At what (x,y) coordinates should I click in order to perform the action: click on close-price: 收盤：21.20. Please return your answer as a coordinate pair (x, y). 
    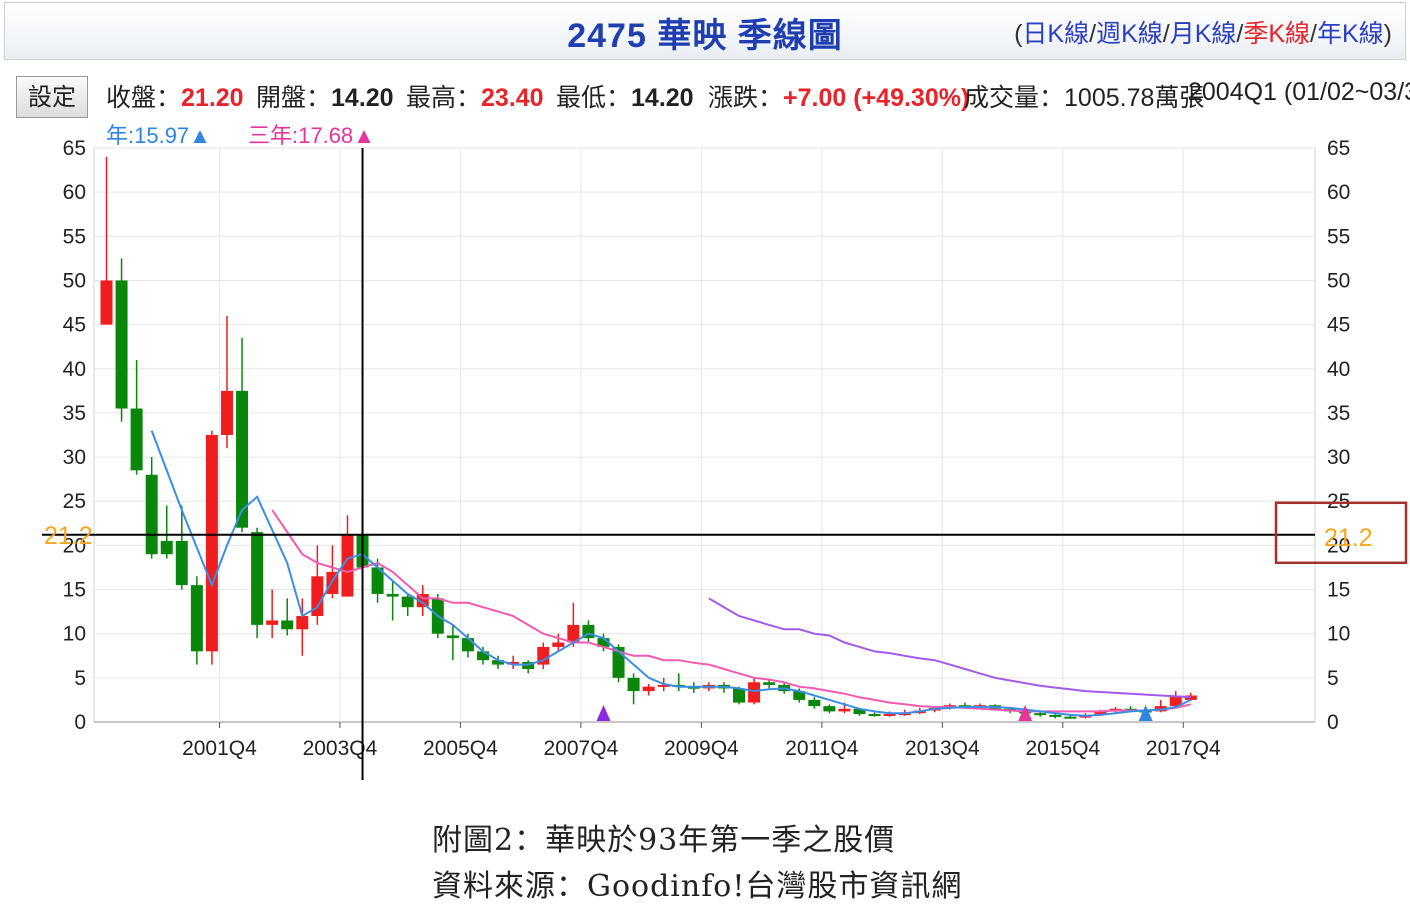
    Looking at the image, I should click on (175, 96).